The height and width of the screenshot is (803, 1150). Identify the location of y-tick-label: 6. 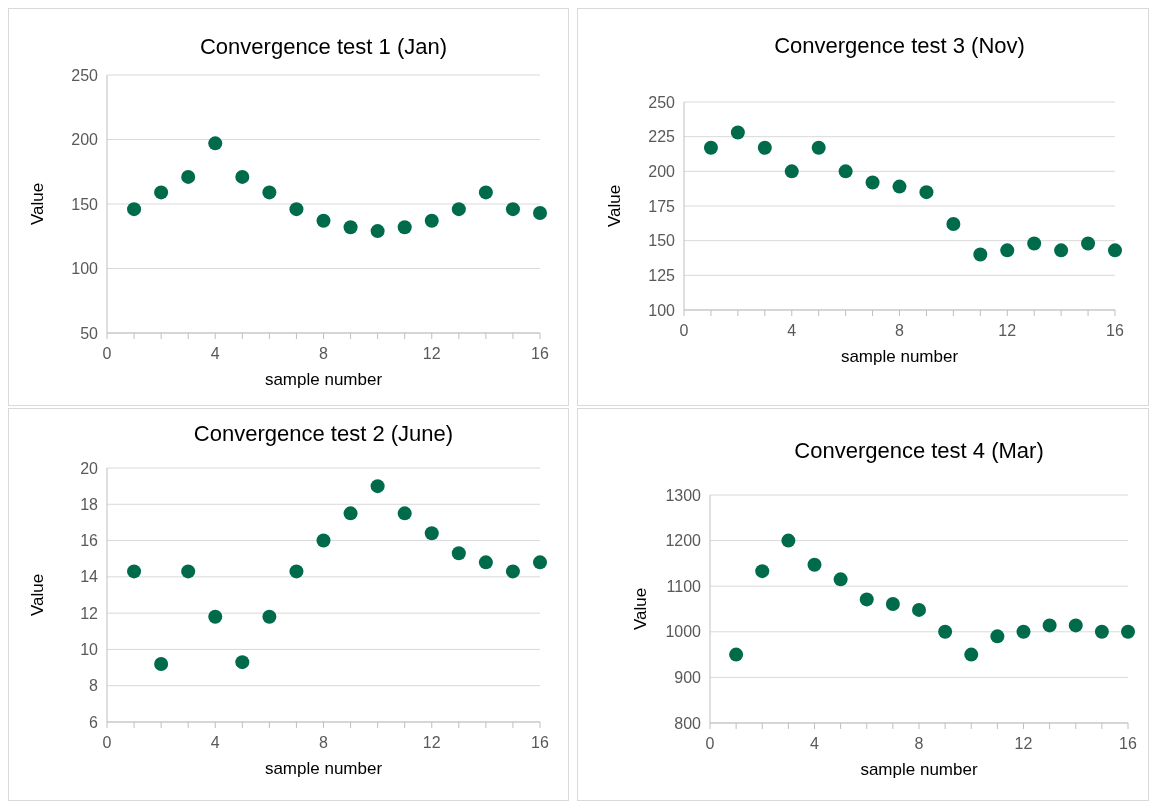
(94, 722).